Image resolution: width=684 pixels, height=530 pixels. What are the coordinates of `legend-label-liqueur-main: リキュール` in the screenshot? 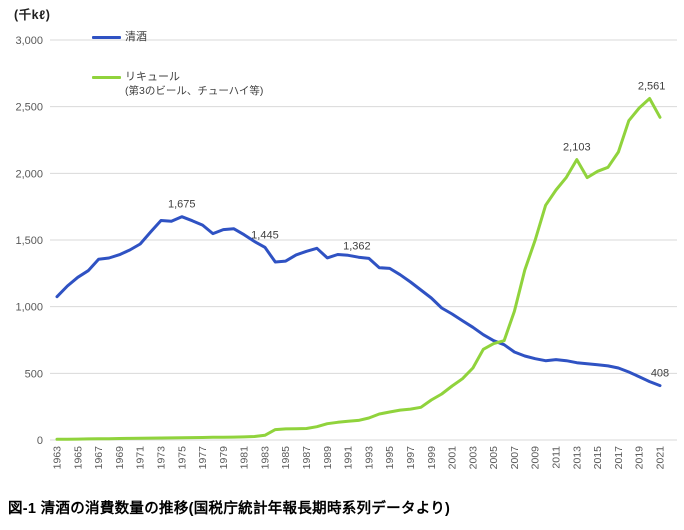 It's located at (152, 76).